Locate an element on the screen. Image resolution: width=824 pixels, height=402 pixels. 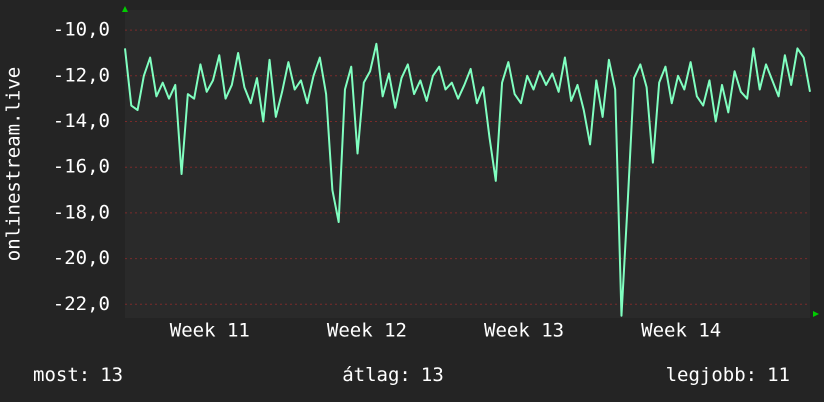
x-tick-label: Week 12 is located at coordinates (367, 331).